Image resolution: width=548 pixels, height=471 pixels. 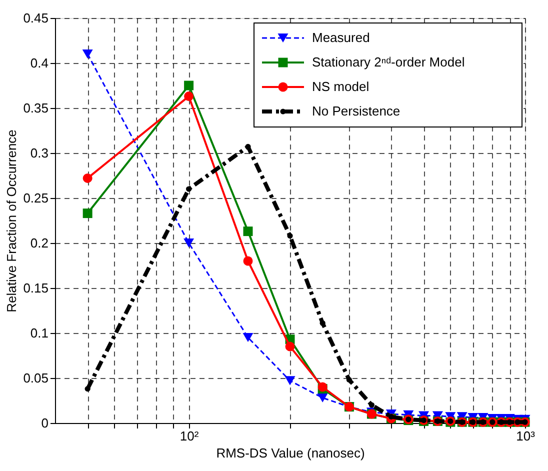 I want to click on y-tick-label: 0.45, so click(x=35, y=18).